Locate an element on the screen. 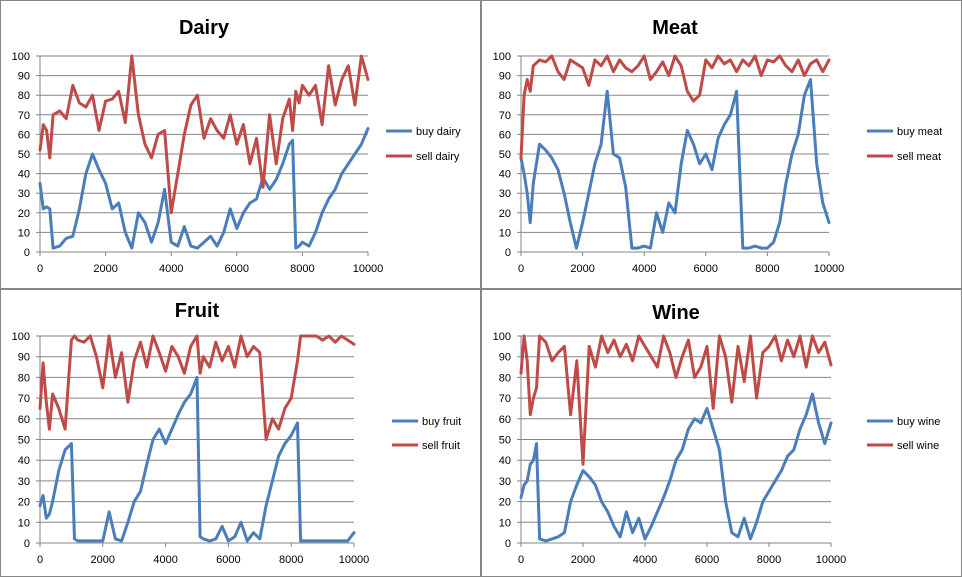 This screenshot has width=962, height=577. series-line-sell-meat is located at coordinates (675, 107).